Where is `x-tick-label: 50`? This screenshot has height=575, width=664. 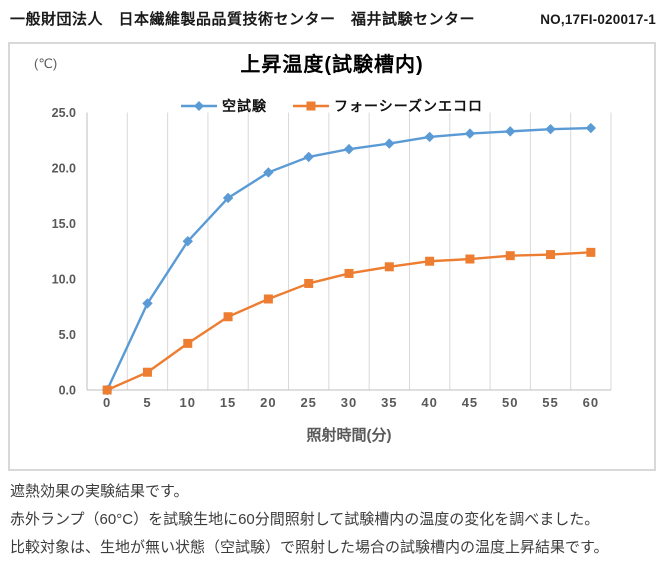 x-tick-label: 50 is located at coordinates (510, 402).